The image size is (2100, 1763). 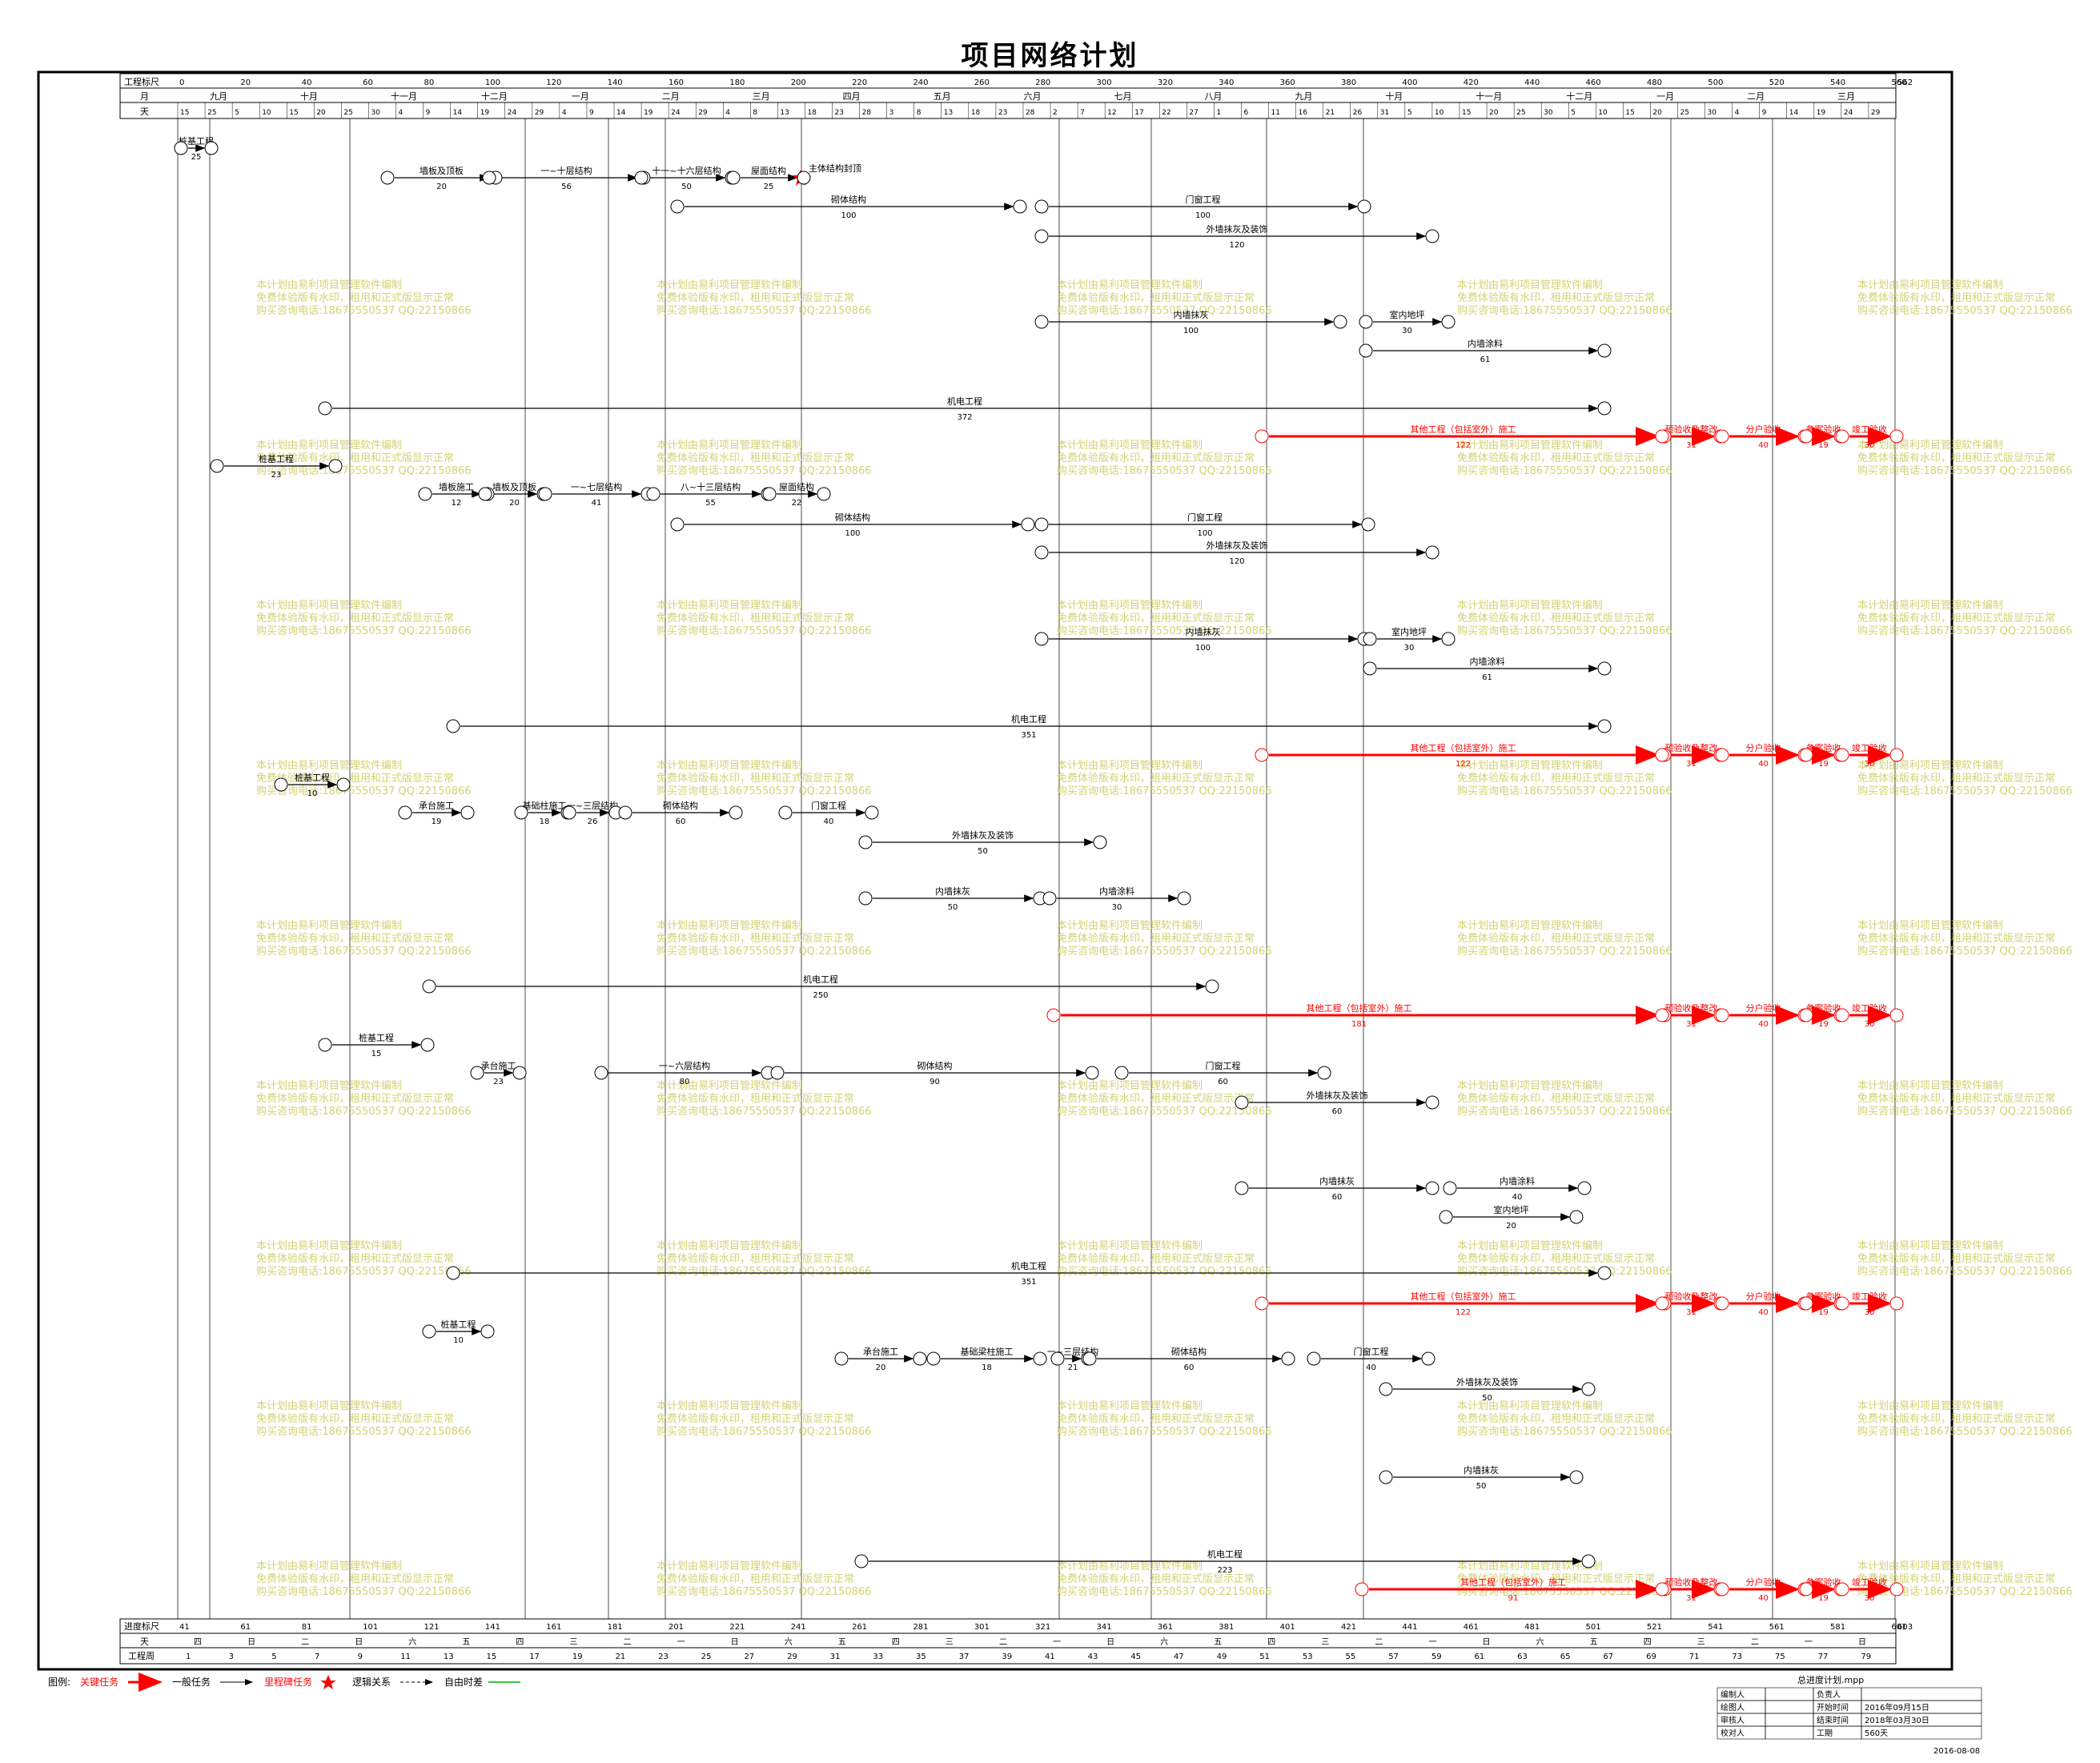 What do you see at coordinates (305, 1642) in the screenshot?
I see `weekday-cell: 二` at bounding box center [305, 1642].